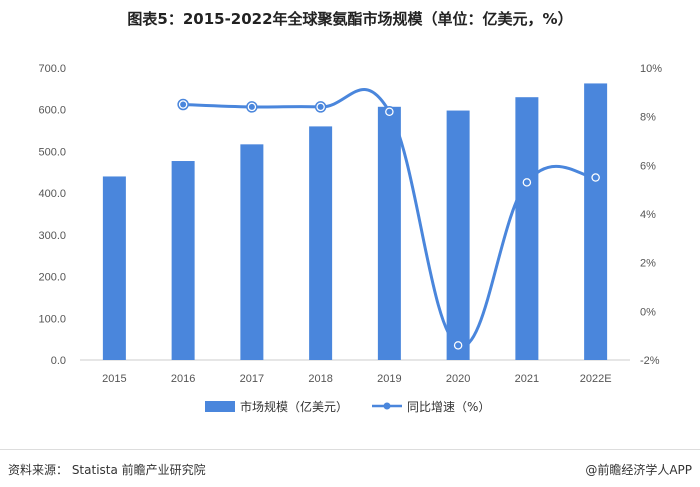  Describe the element at coordinates (52, 236) in the screenshot. I see `left-tick-label: 300.0` at that location.